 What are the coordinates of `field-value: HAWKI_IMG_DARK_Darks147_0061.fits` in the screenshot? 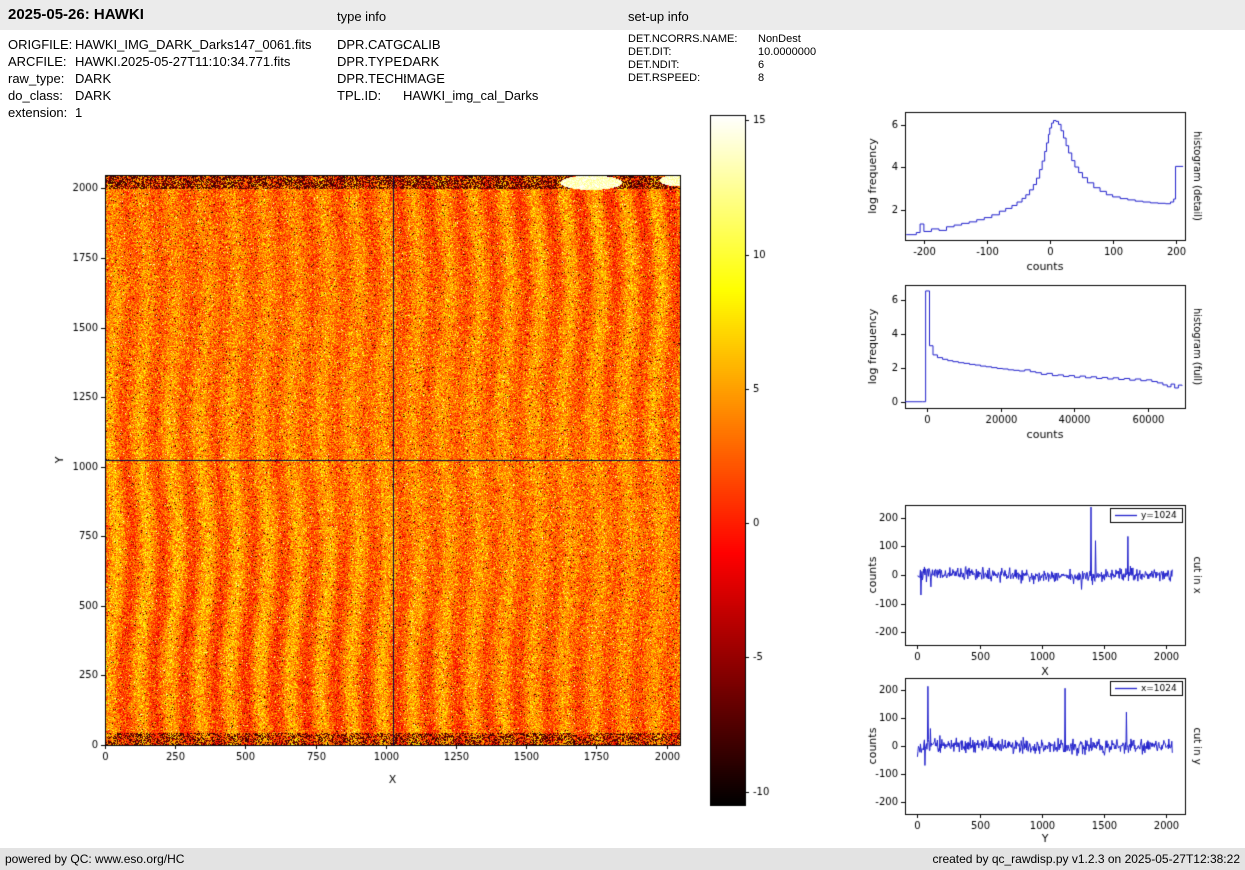 It's located at (193, 44).